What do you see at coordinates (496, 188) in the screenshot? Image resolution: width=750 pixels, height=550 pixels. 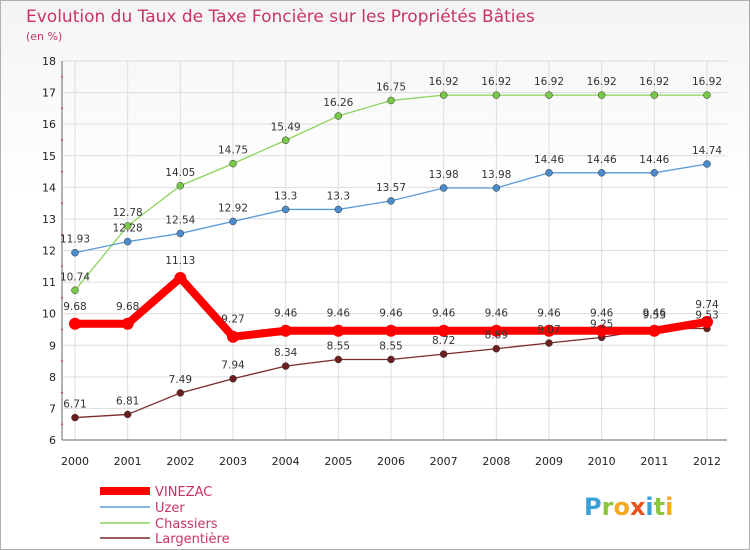 I see `point-uzer-2008` at bounding box center [496, 188].